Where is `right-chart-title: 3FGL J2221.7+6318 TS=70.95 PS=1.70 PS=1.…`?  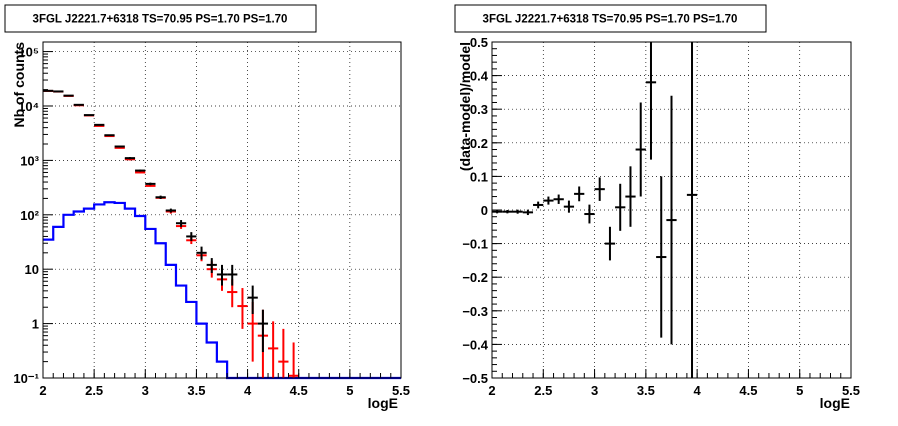
right-chart-title: 3FGL J2221.7+6318 TS=70.95 PS=1.70 PS=1.… is located at coordinates (610, 20).